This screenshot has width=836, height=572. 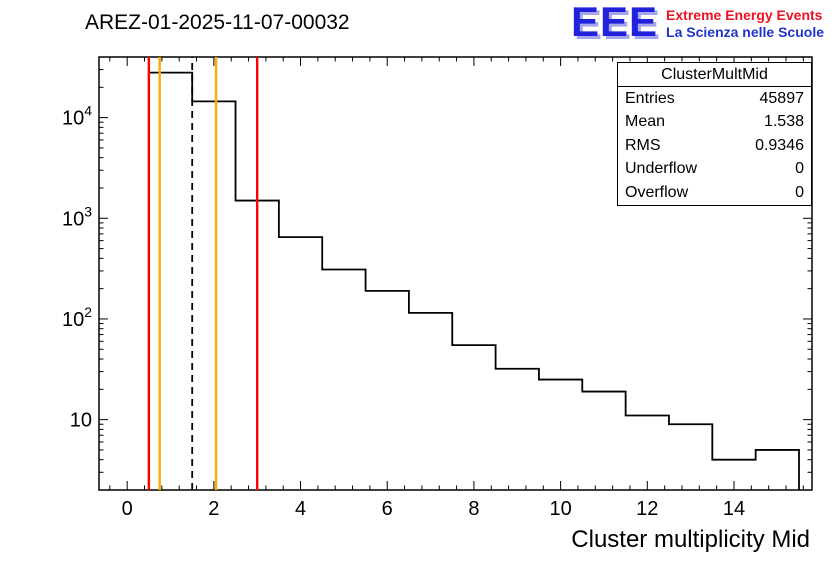 I want to click on page-title: AREZ-01-2025-11-07-00032, so click(x=217, y=22).